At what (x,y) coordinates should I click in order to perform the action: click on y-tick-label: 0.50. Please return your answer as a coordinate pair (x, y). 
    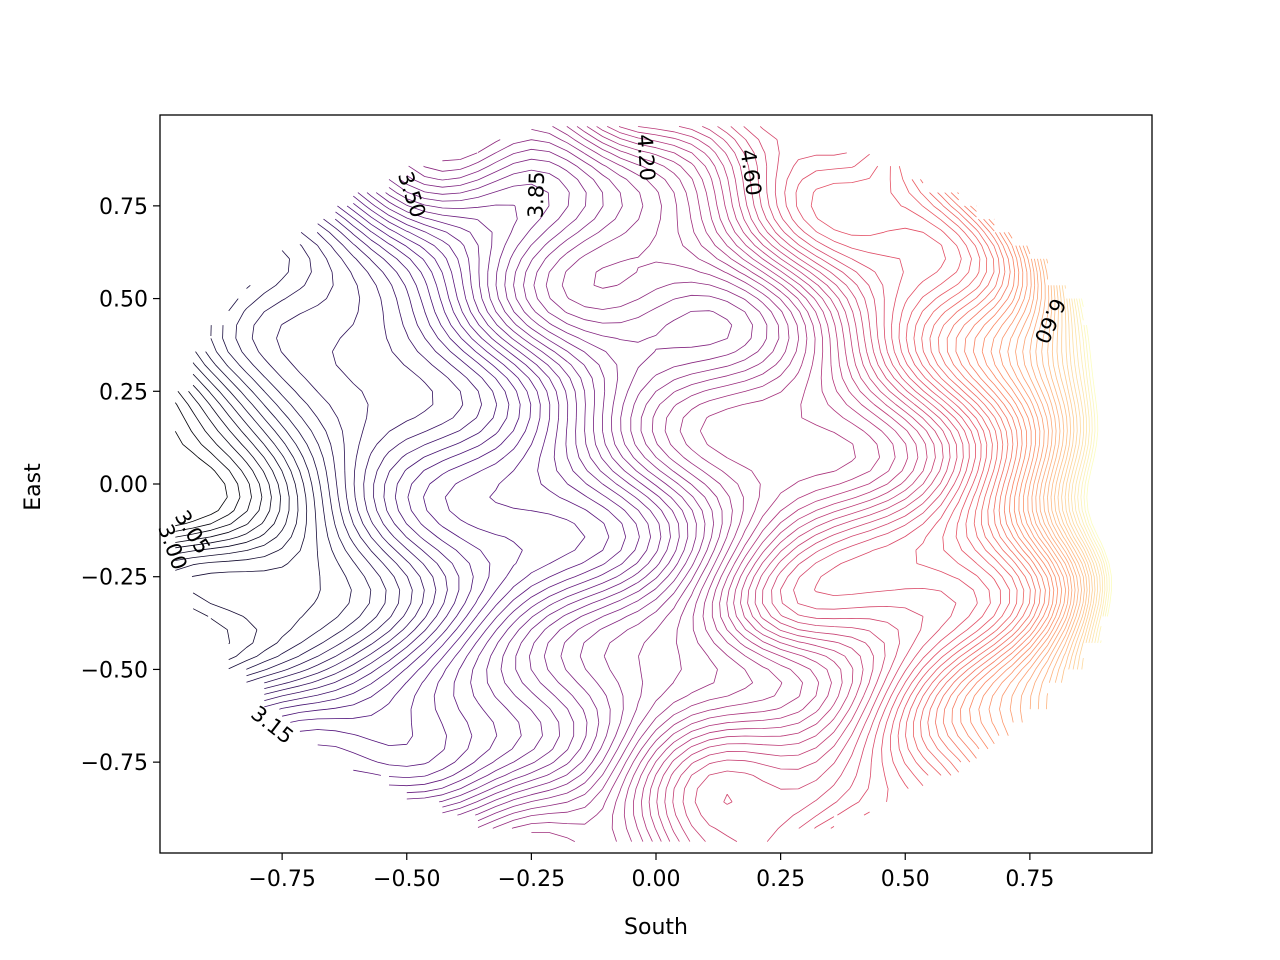
    Looking at the image, I should click on (123, 300).